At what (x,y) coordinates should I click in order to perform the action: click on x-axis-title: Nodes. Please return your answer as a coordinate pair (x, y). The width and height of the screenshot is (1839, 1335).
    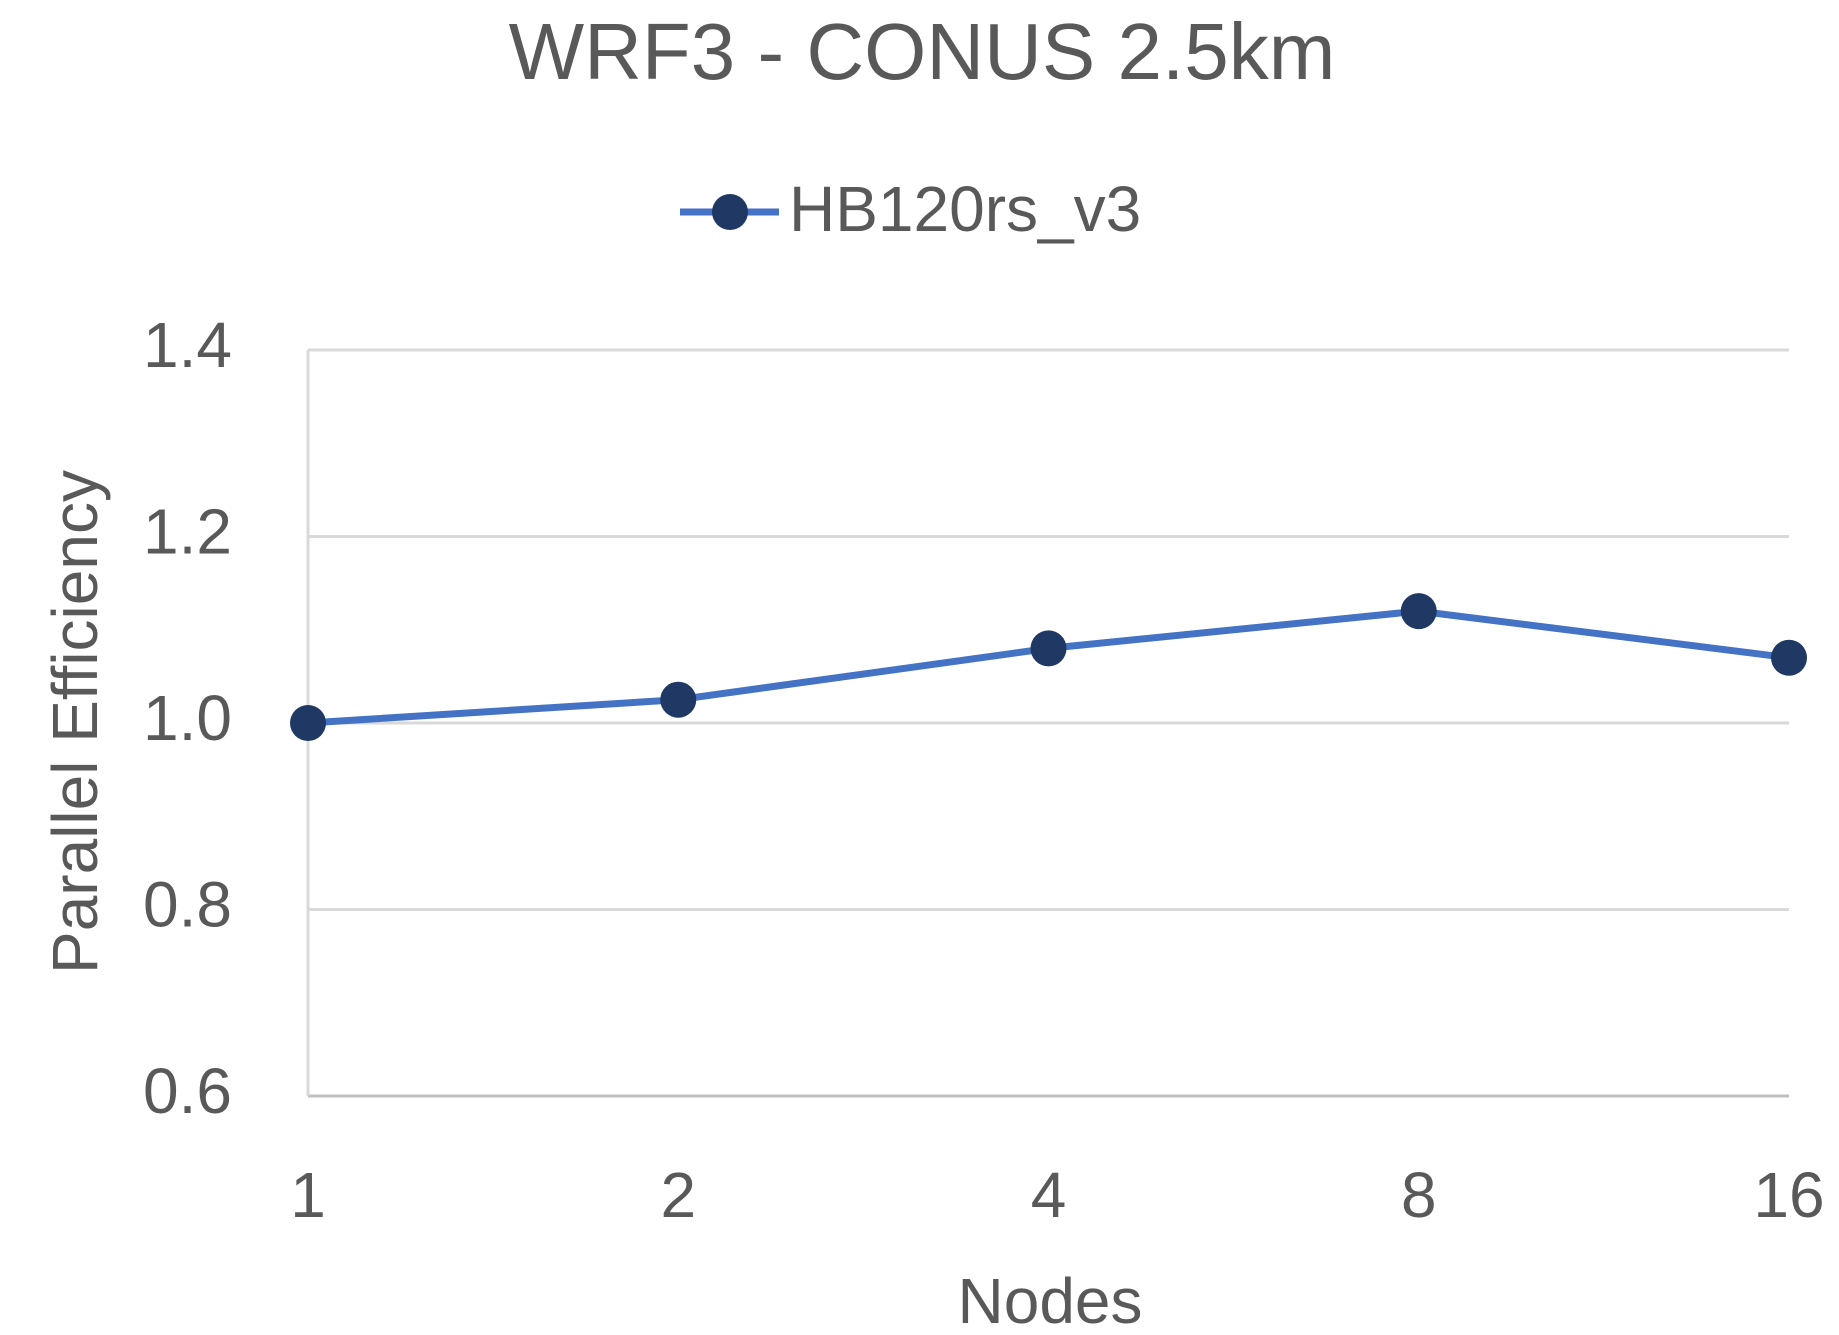
    Looking at the image, I should click on (1050, 1300).